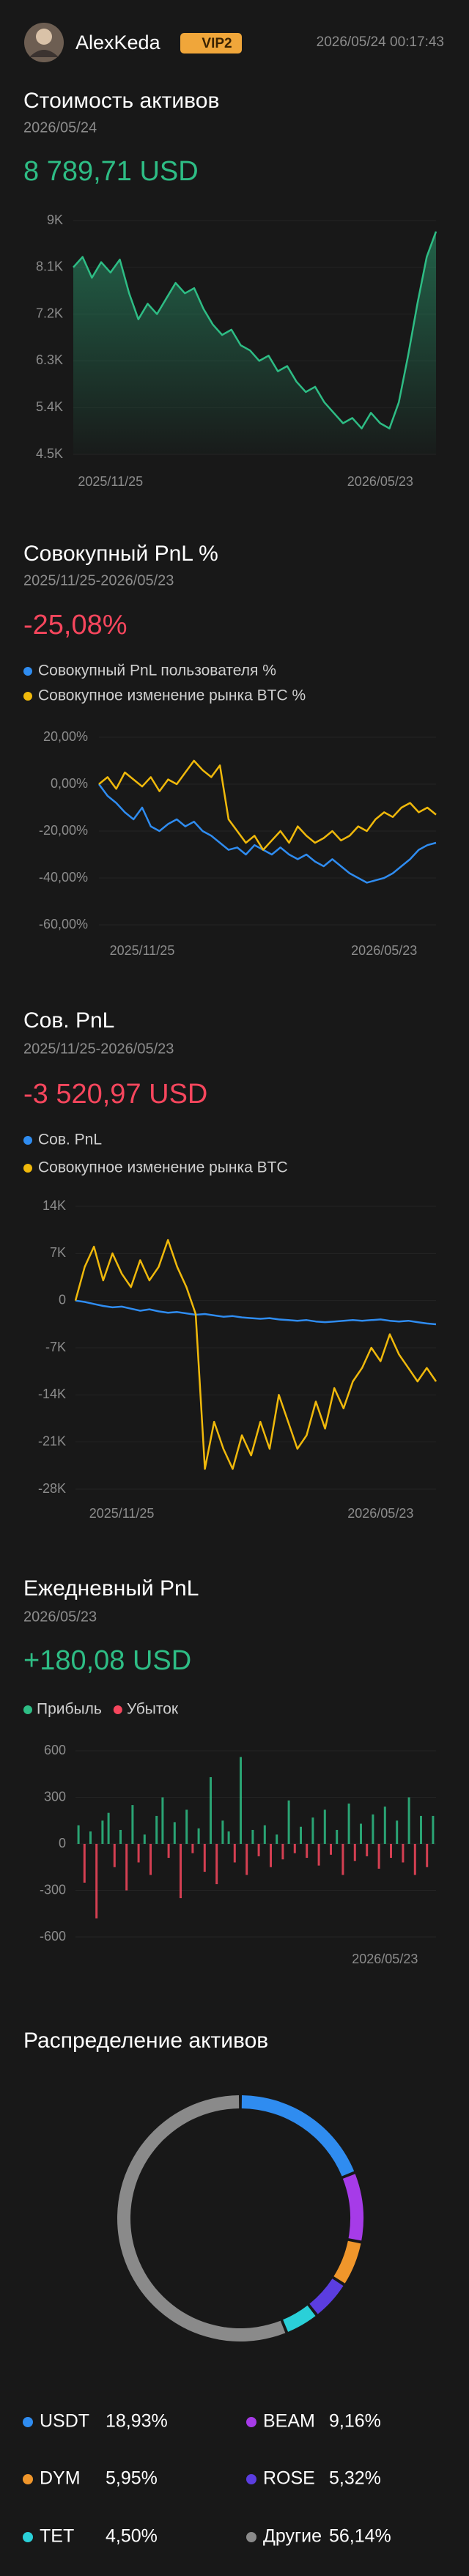 This screenshot has height=2576, width=469. Describe the element at coordinates (52, 1440) in the screenshot. I see `y-tick-label: -21K` at that location.